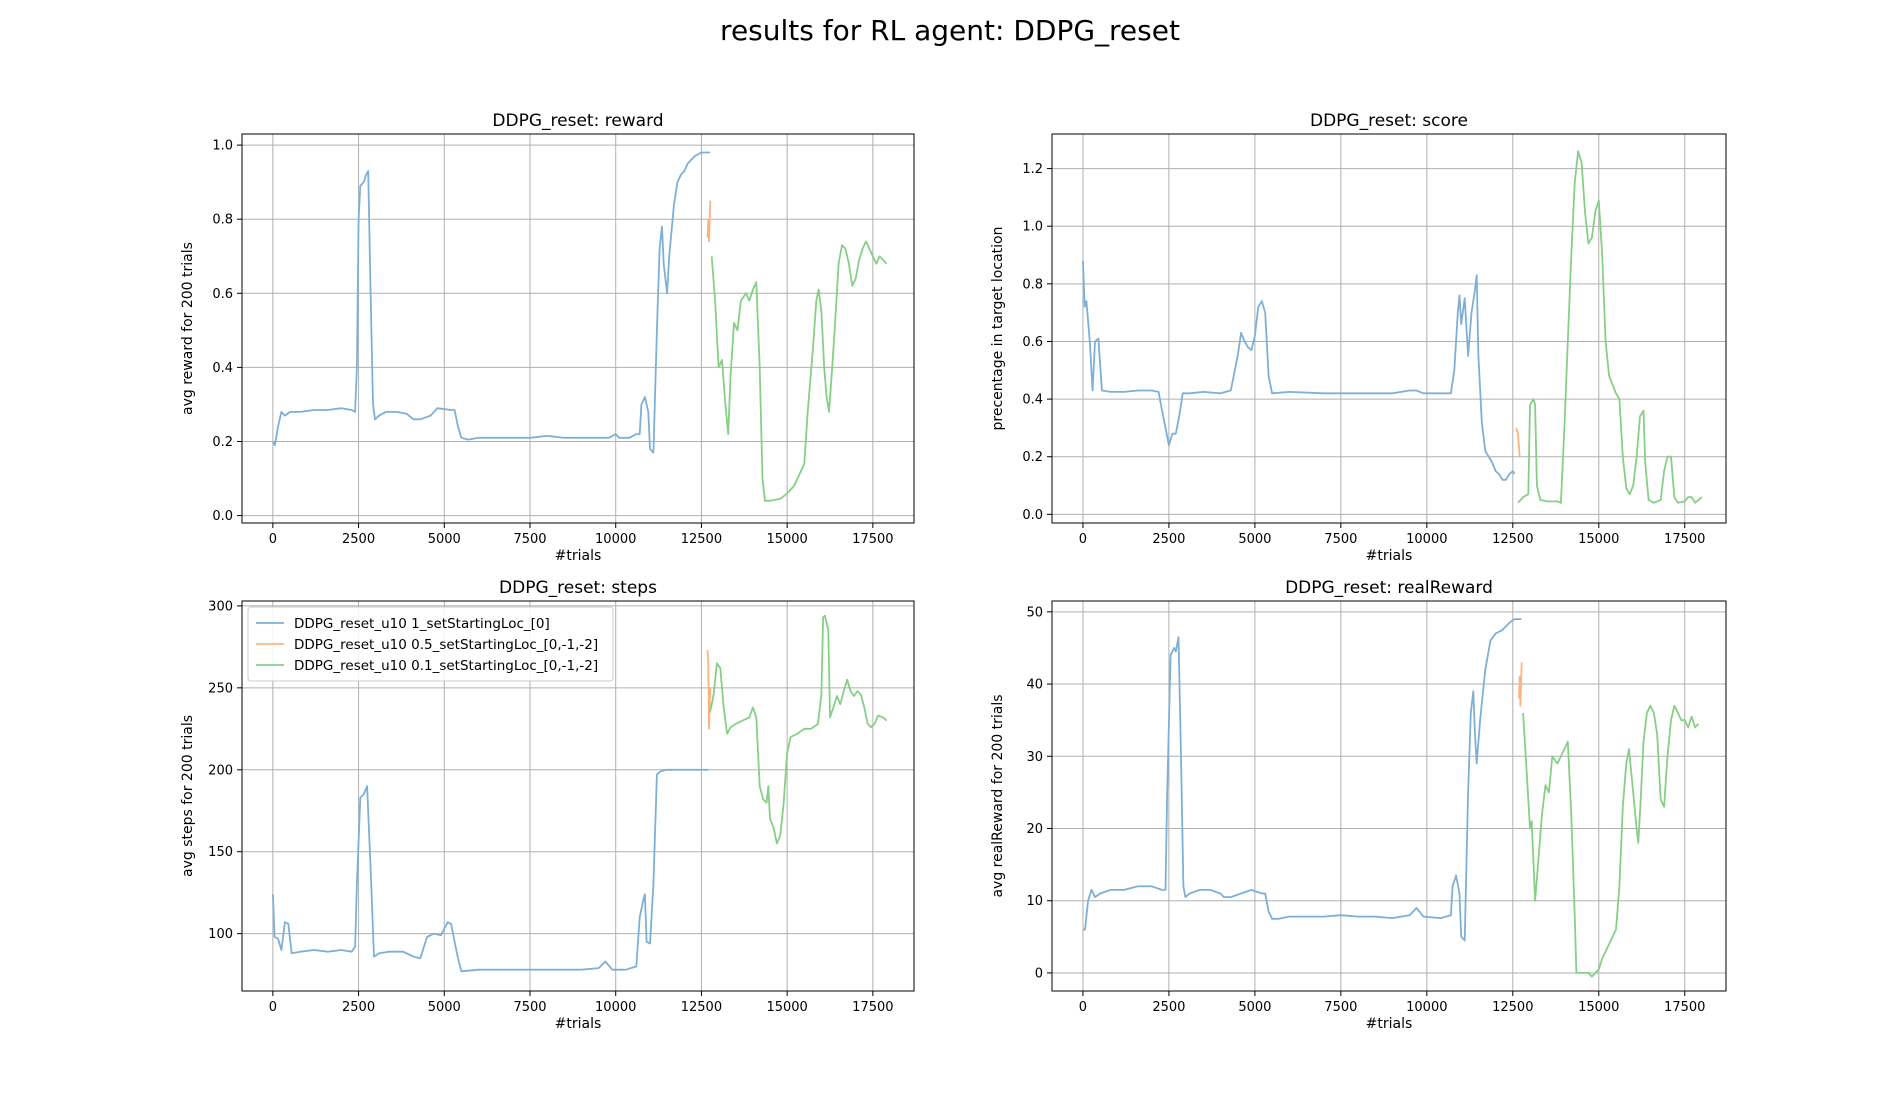 This screenshot has height=1100, width=1900. Describe the element at coordinates (950, 30) in the screenshot. I see `figure-suptitle: results for RL agent: DDPG_reset` at that location.